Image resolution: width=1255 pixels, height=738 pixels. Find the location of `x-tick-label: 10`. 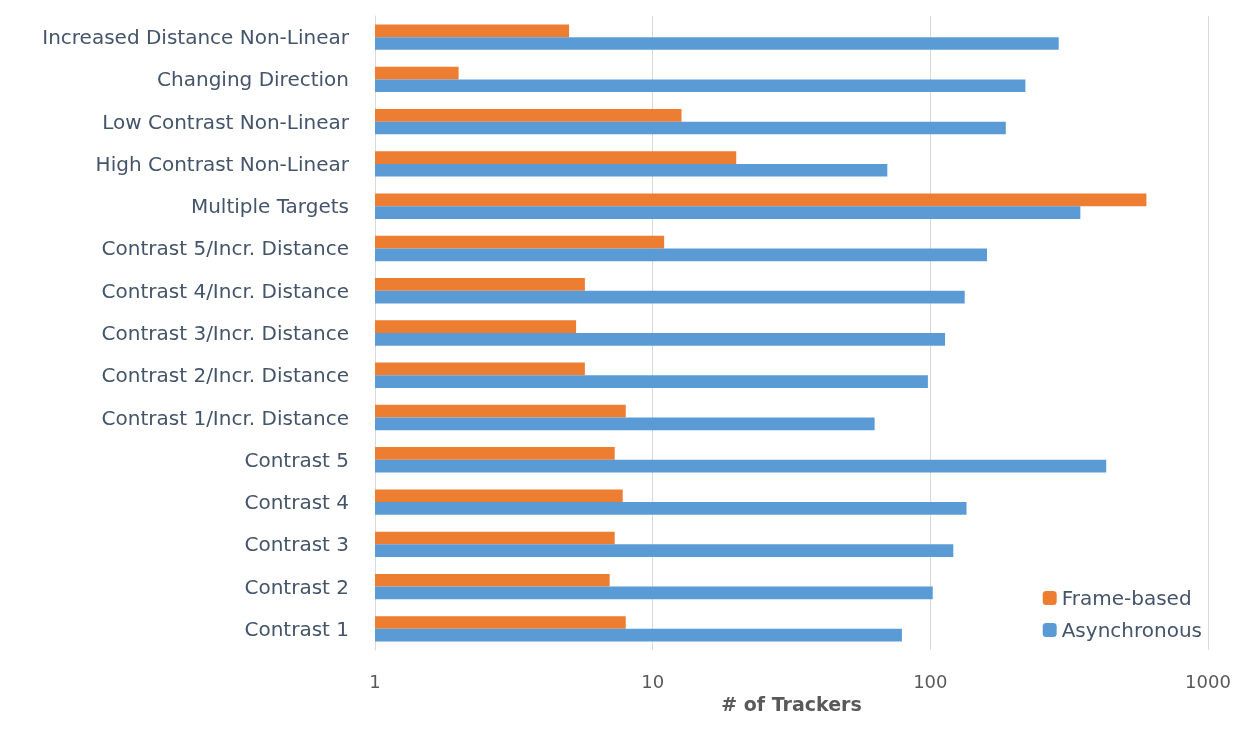

x-tick-label: 10 is located at coordinates (653, 681).